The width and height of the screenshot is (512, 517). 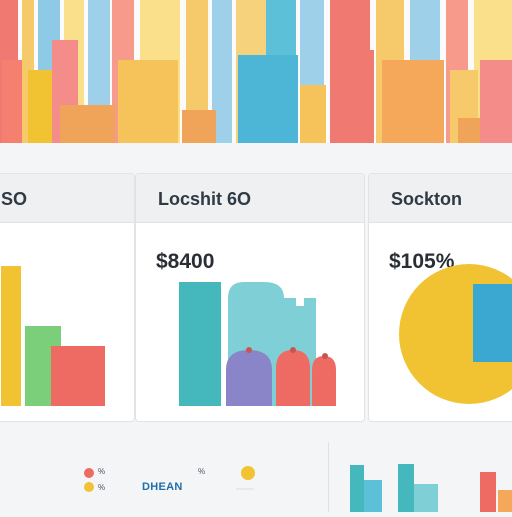 I want to click on card-header: Locshit 6O, so click(x=250, y=198).